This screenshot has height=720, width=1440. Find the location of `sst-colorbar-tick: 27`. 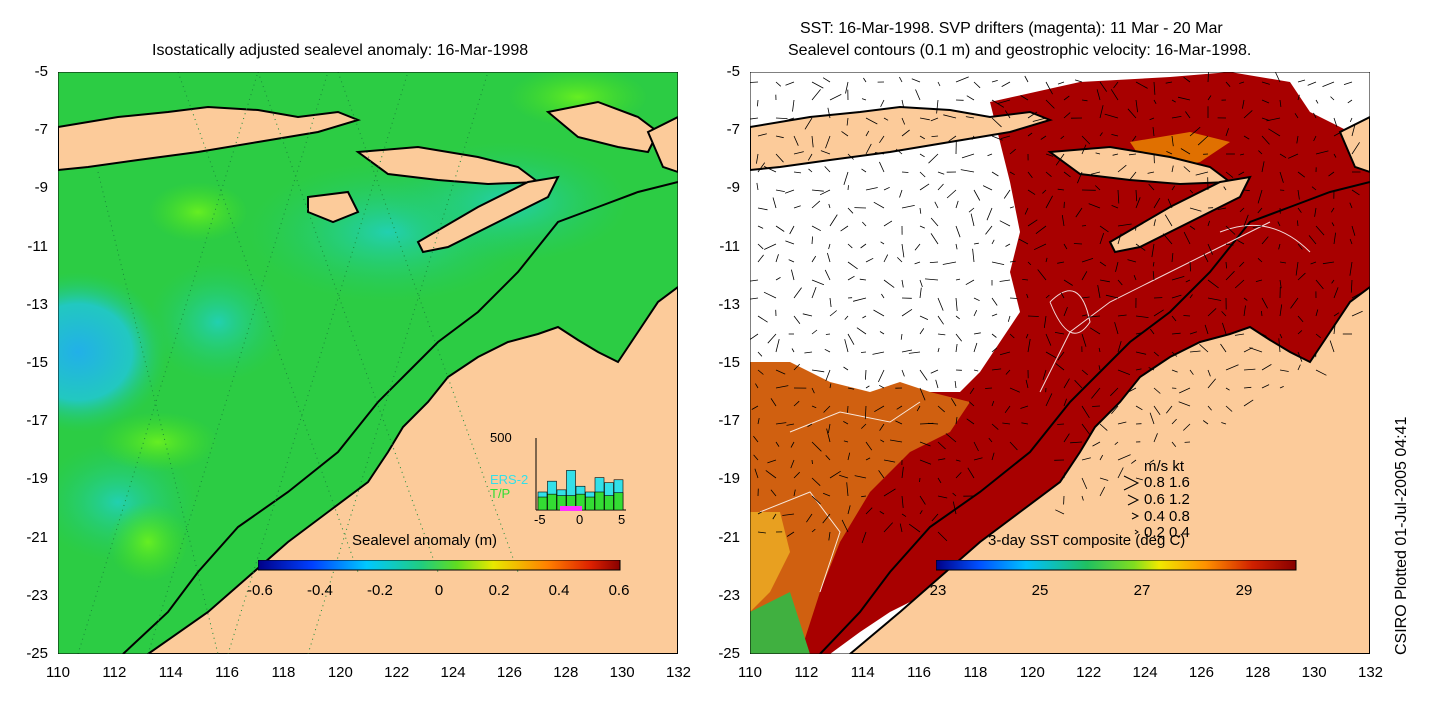

sst-colorbar-tick: 27 is located at coordinates (1142, 590).